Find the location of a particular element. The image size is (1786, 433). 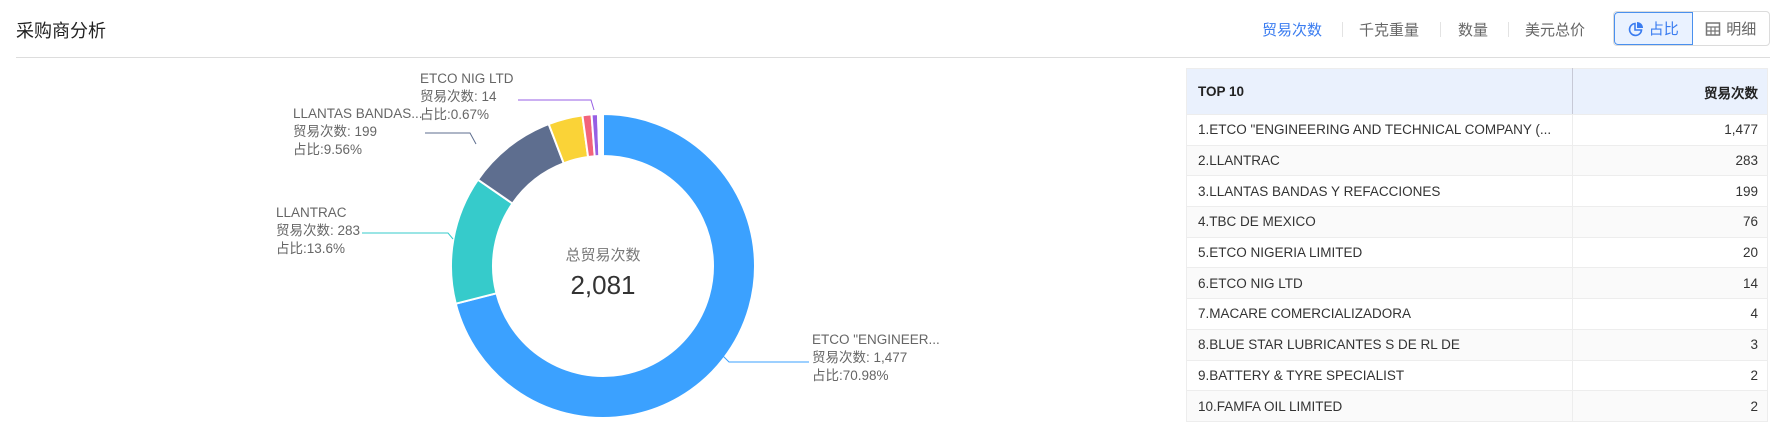

table-row: 7.MACARE COMERCIALIZADORA 4 is located at coordinates (1477, 314).